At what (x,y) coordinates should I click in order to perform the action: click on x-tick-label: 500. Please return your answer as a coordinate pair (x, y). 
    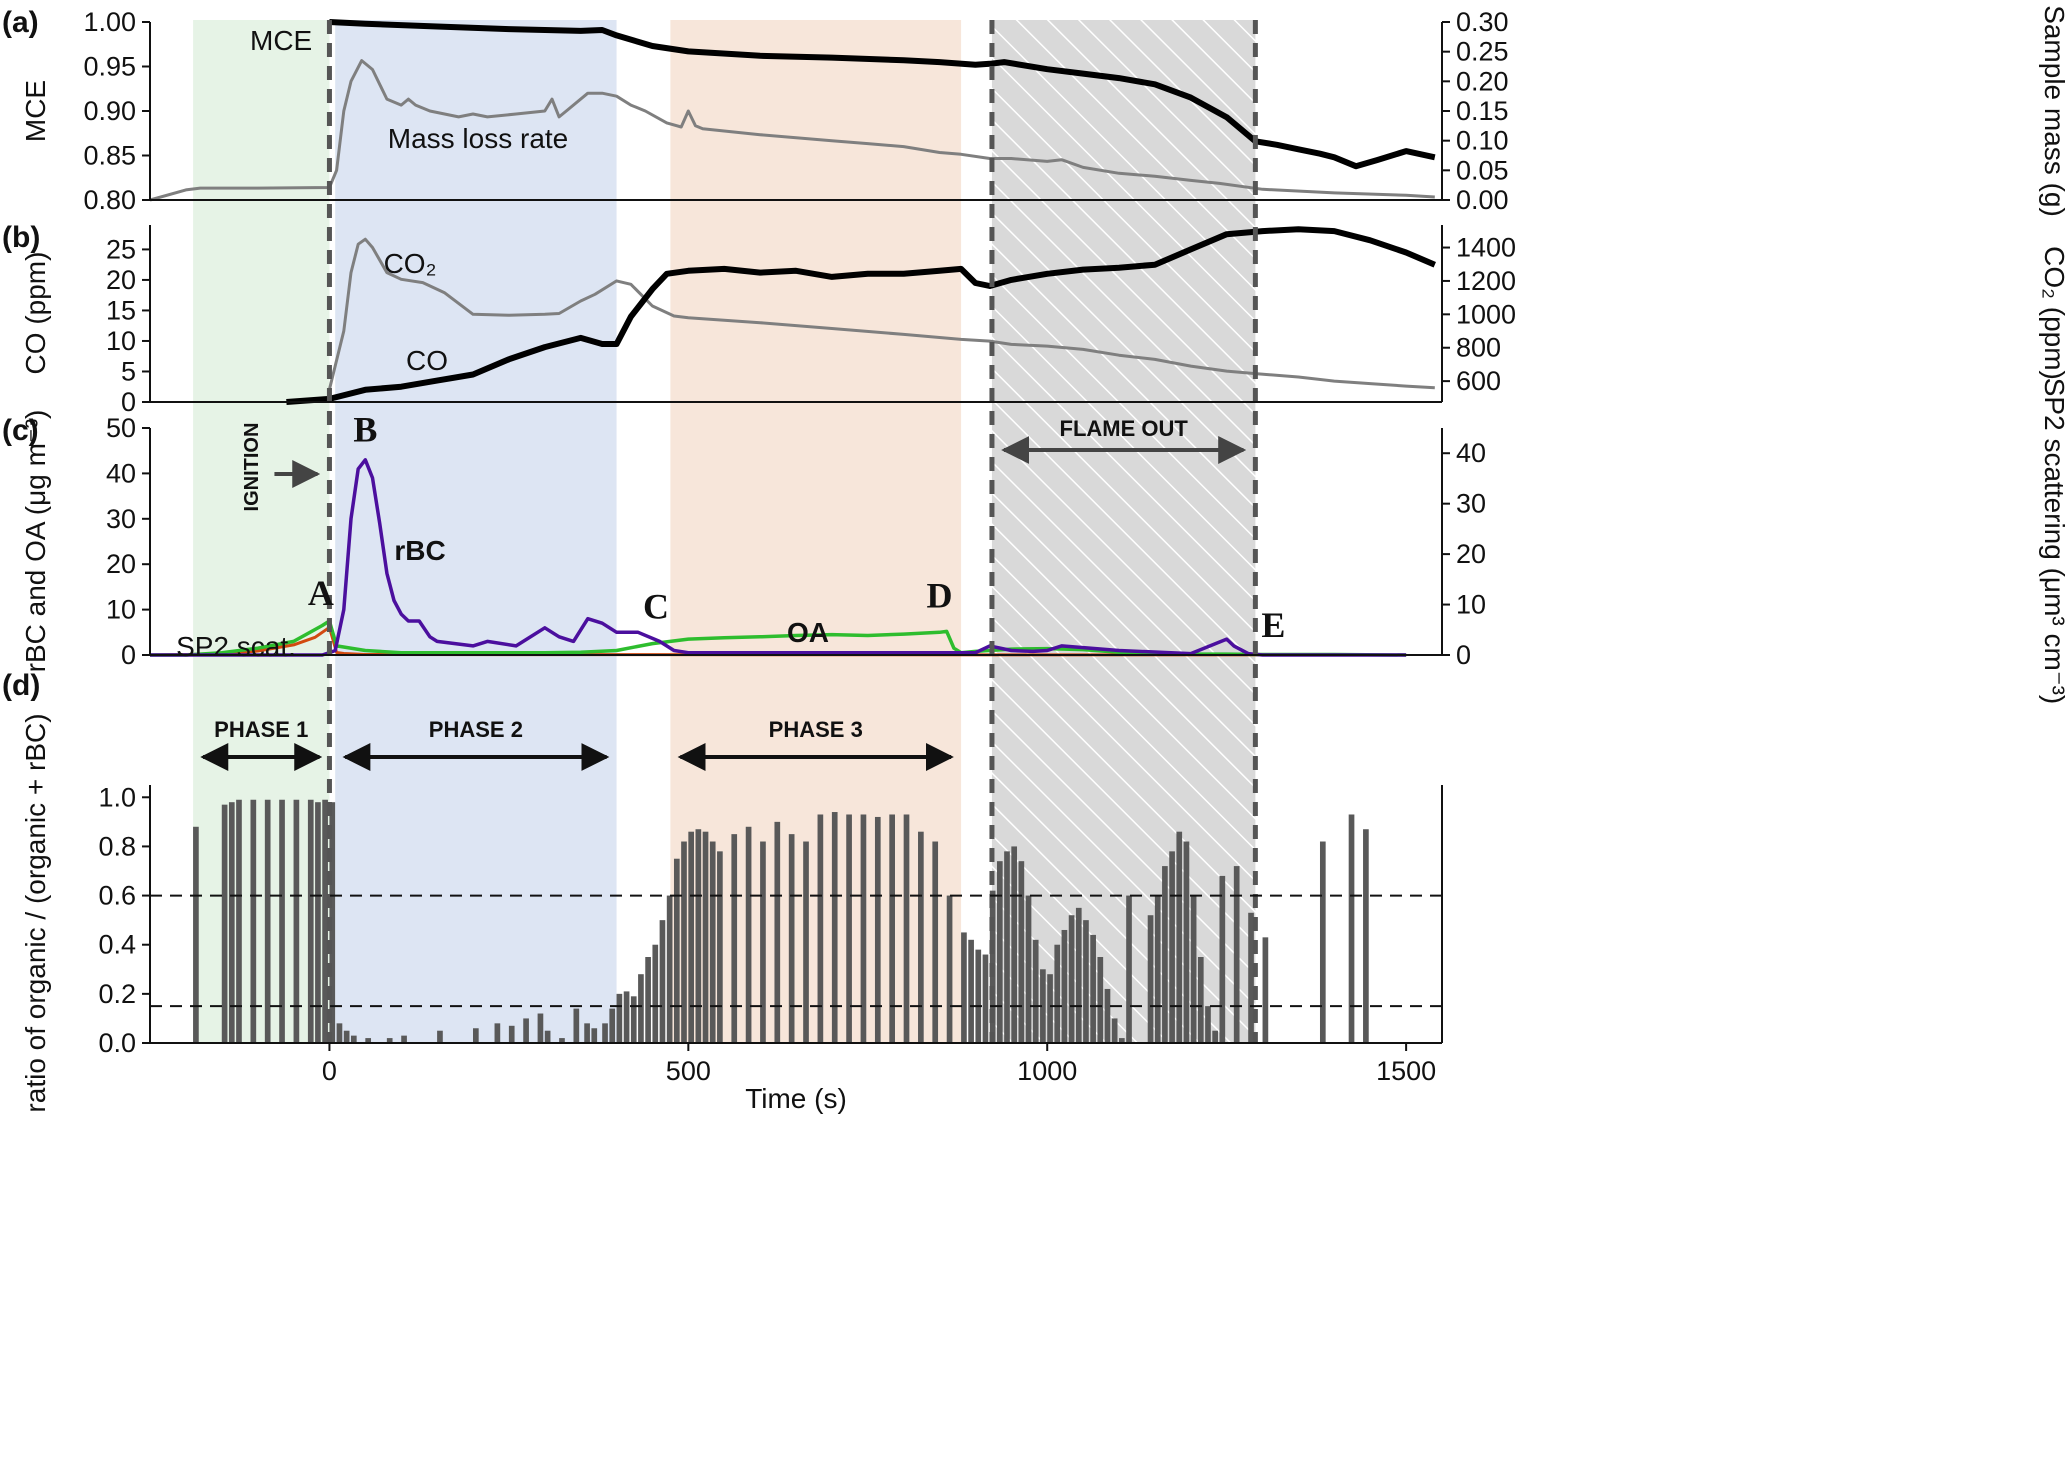
    Looking at the image, I should click on (688, 1071).